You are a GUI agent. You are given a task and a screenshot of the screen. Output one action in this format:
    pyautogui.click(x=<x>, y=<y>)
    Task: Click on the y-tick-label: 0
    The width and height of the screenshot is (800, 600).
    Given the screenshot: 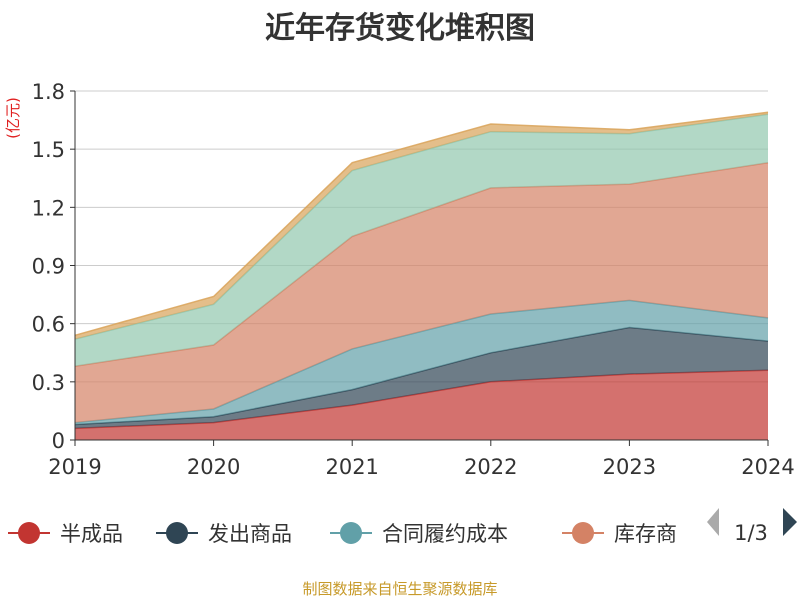 What is the action you would take?
    pyautogui.click(x=58, y=441)
    